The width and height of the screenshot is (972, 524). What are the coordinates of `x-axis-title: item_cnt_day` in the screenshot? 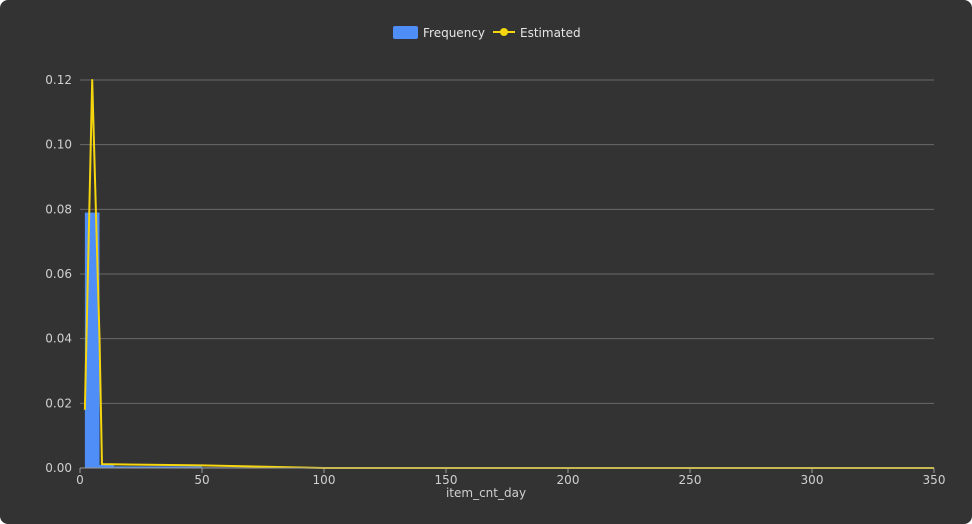 It's located at (486, 493).